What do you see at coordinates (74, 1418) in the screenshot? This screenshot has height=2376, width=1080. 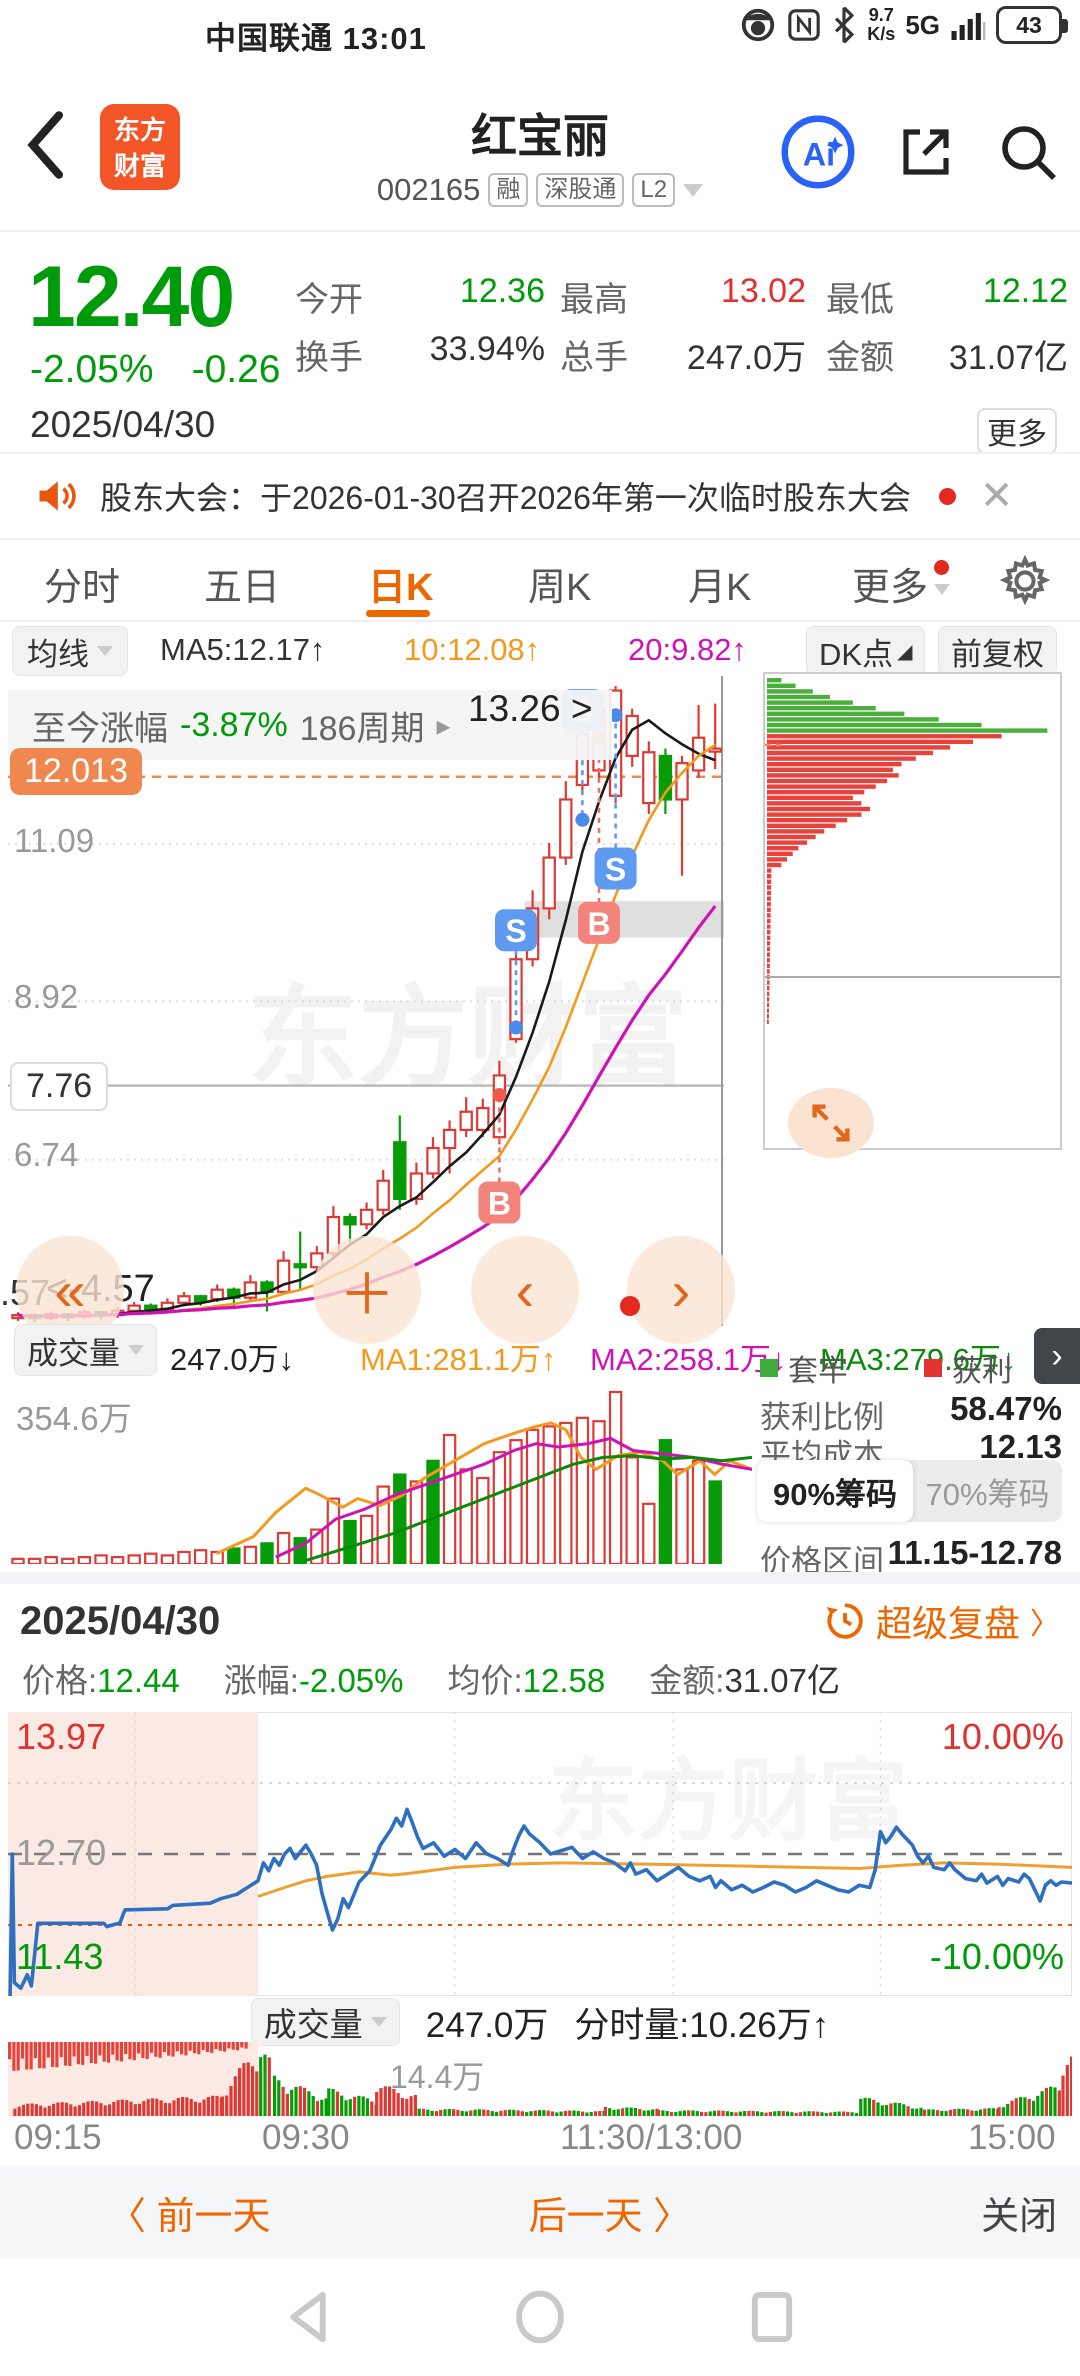 I see `volume-max-label: 354.6万` at bounding box center [74, 1418].